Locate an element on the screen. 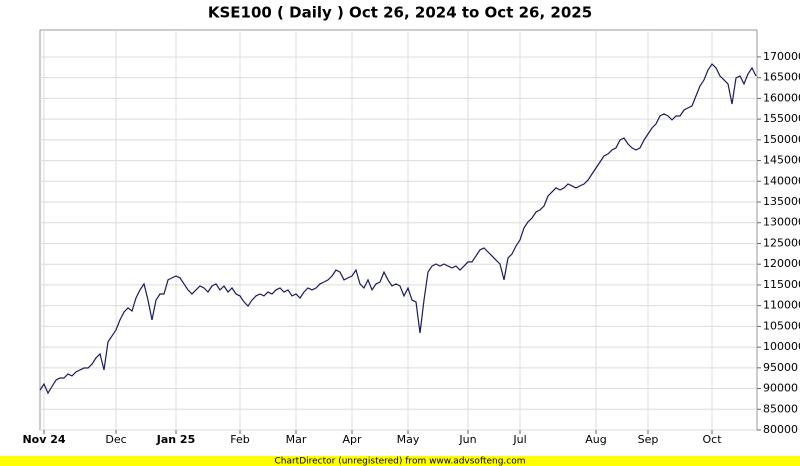 The image size is (800, 466). y-tick-label: 150000 is located at coordinates (781, 139).